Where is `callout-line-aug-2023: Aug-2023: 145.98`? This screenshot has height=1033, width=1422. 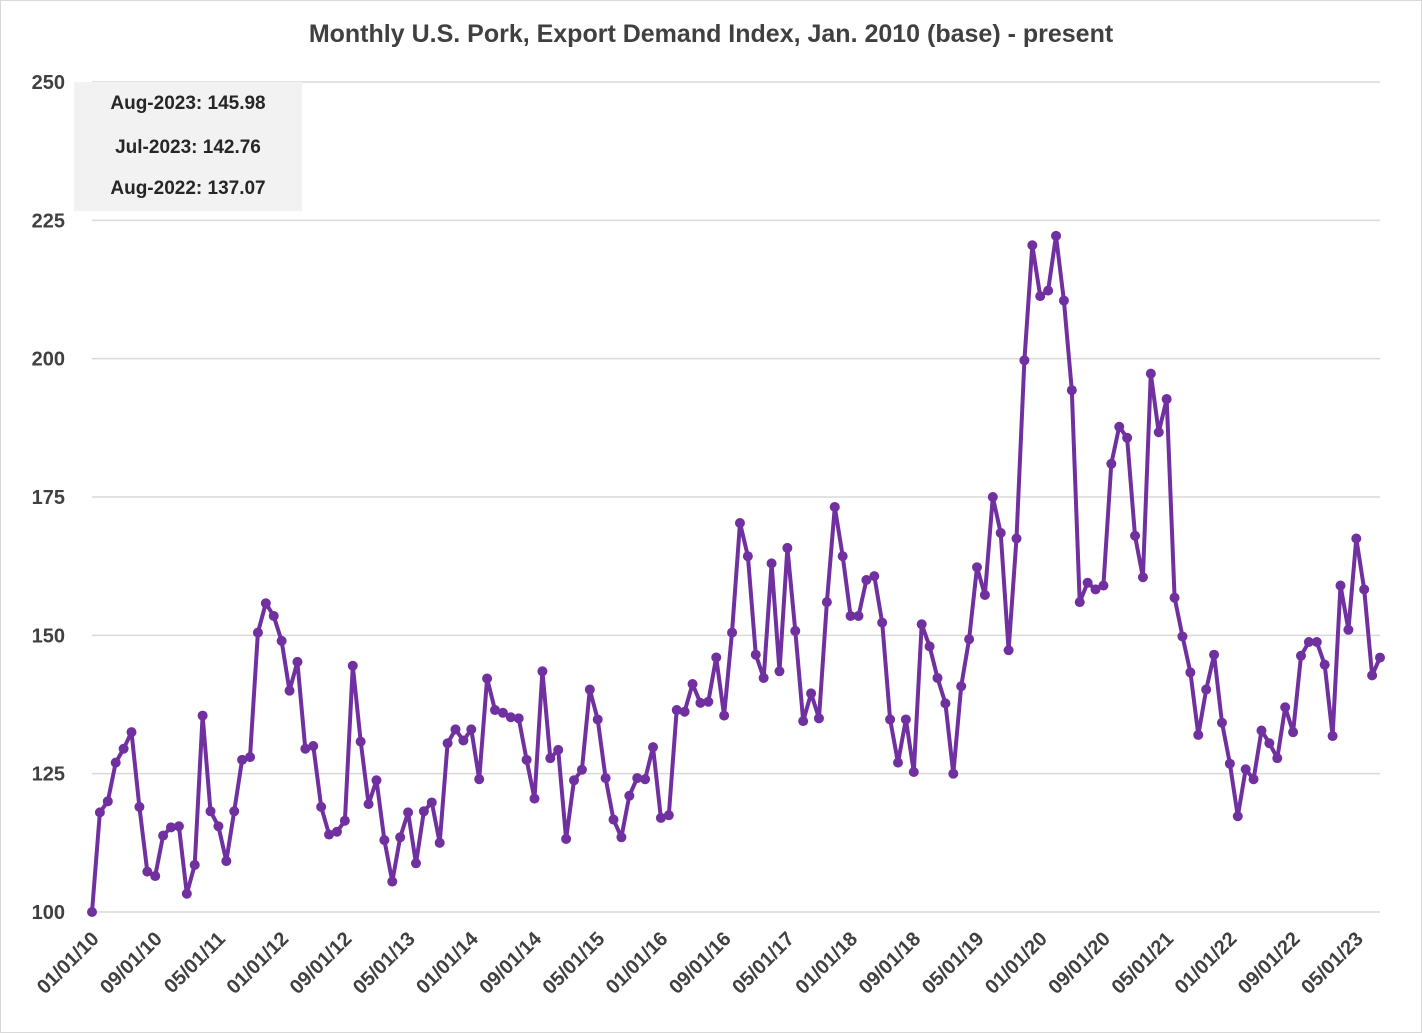 callout-line-aug-2023: Aug-2023: 145.98 is located at coordinates (188, 103).